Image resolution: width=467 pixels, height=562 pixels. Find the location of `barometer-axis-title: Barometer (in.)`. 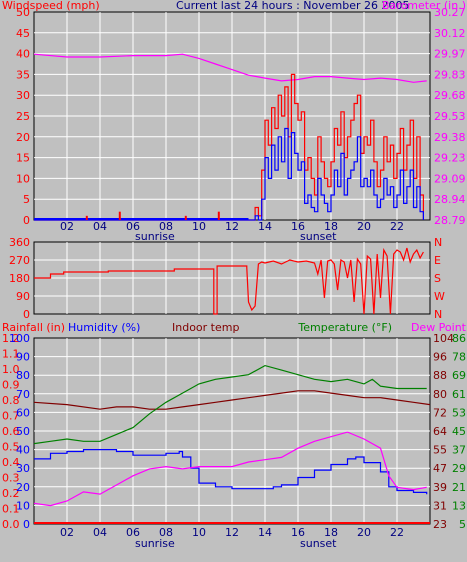

barometer-axis-title: Barometer (in.) is located at coordinates (424, 6).